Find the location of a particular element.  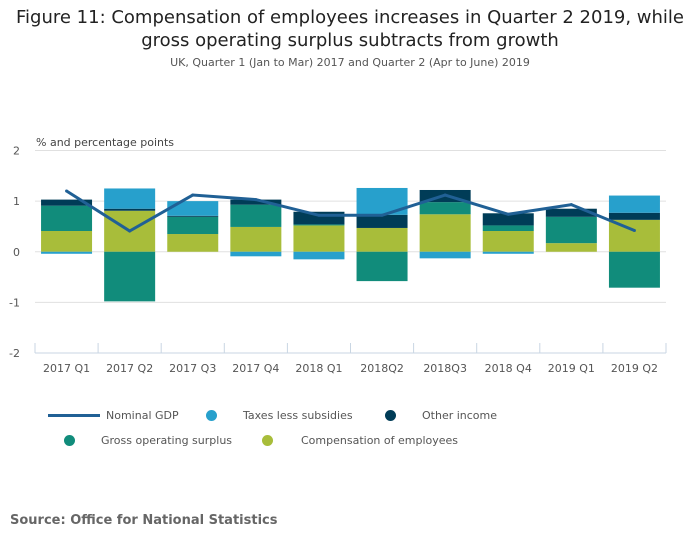

x-tick-label: 2019 Q1 is located at coordinates (571, 368).